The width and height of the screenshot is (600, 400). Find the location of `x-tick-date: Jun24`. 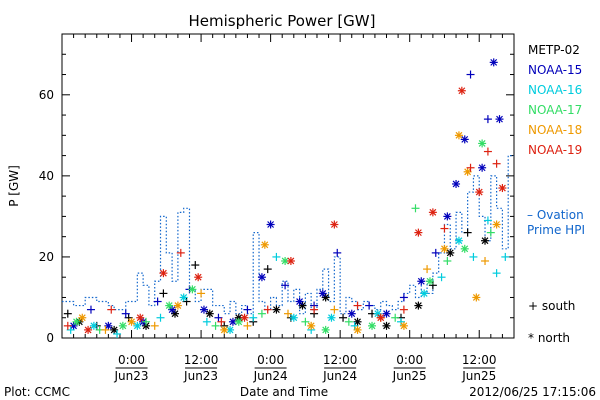

x-tick-date: Jun24 is located at coordinates (270, 376).